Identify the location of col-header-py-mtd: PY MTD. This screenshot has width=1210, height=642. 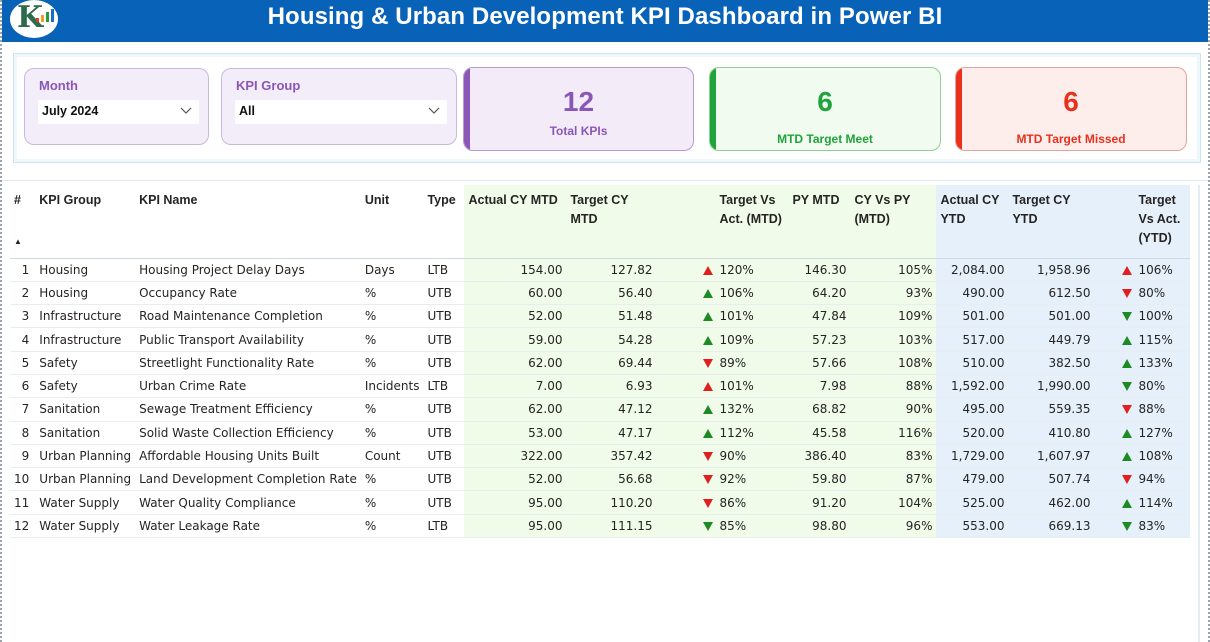
(819, 222).